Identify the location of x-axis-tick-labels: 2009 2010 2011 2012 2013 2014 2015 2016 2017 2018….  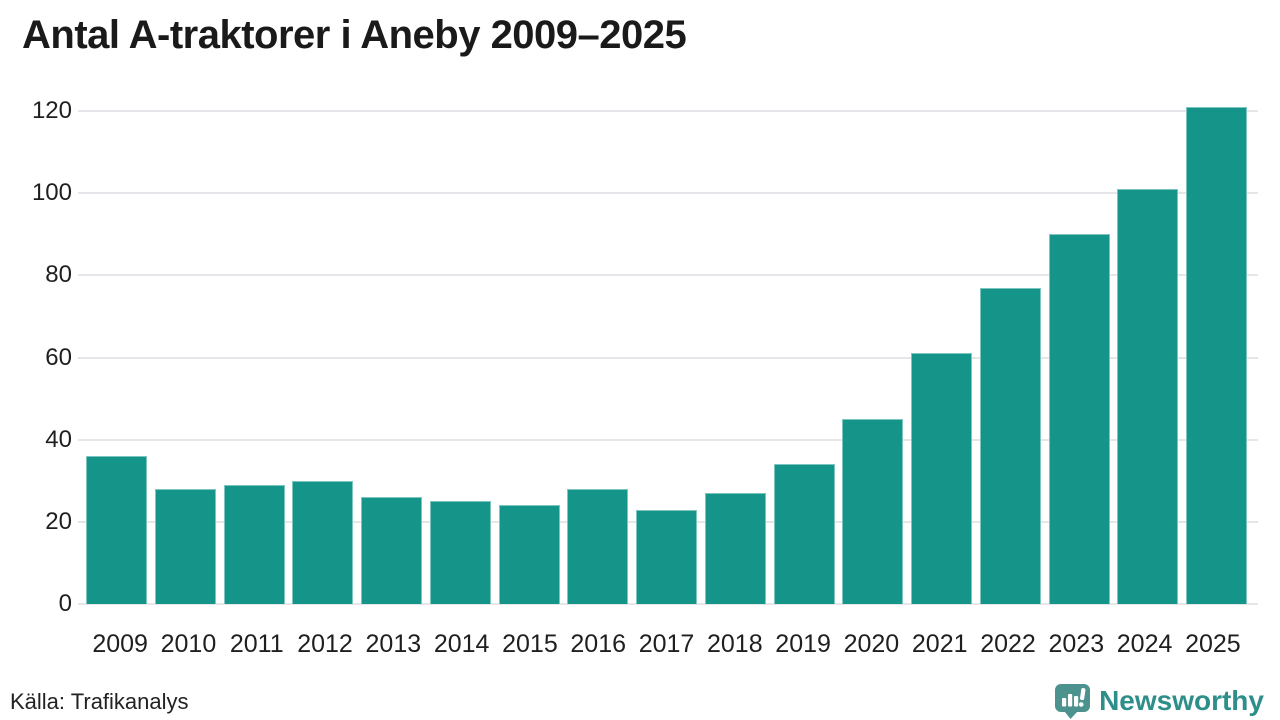
(666, 644).